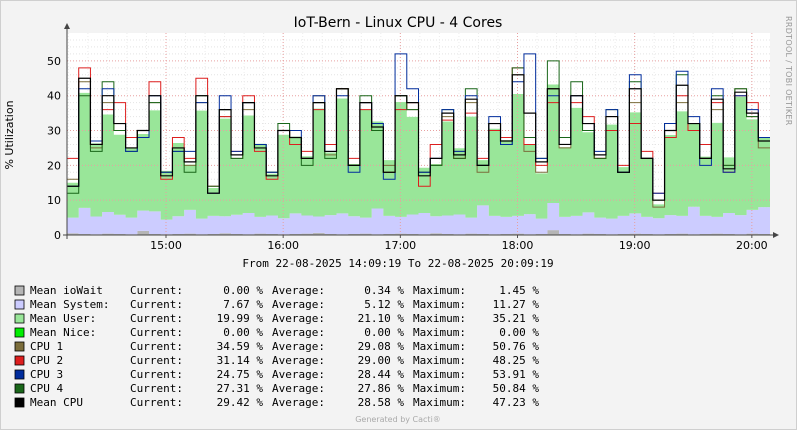  What do you see at coordinates (69, 304) in the screenshot?
I see `legend-label: Mean System:` at bounding box center [69, 304].